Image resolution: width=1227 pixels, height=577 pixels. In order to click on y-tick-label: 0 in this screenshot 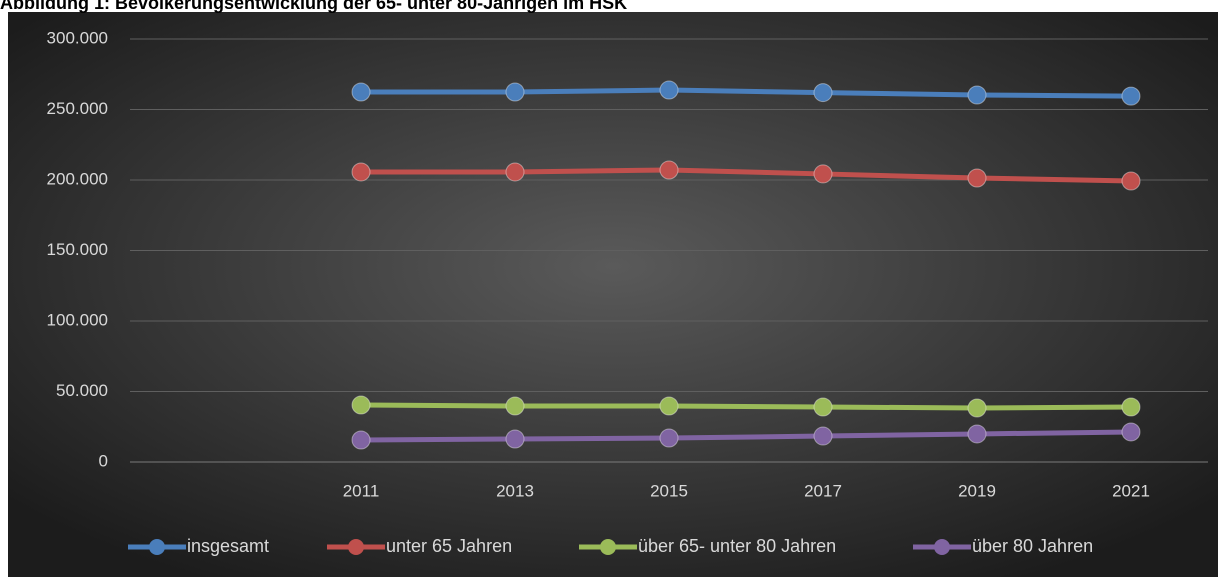, I will do `click(103, 460)`.